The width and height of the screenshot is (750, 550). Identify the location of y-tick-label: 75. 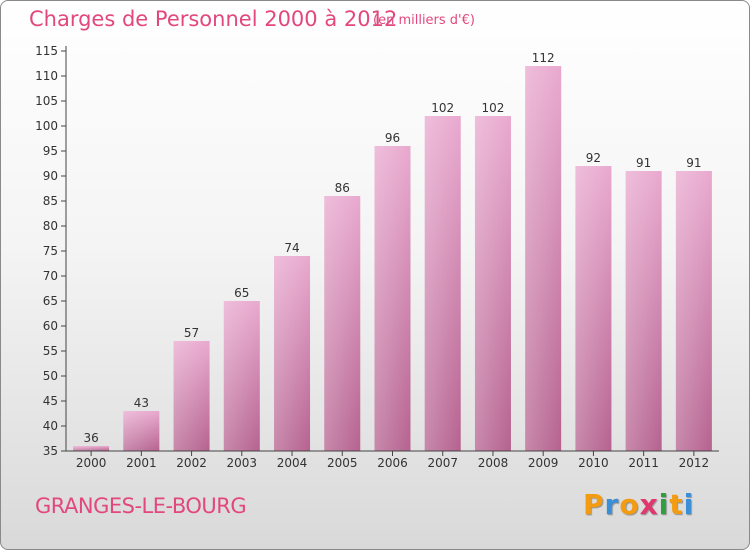
(50, 251).